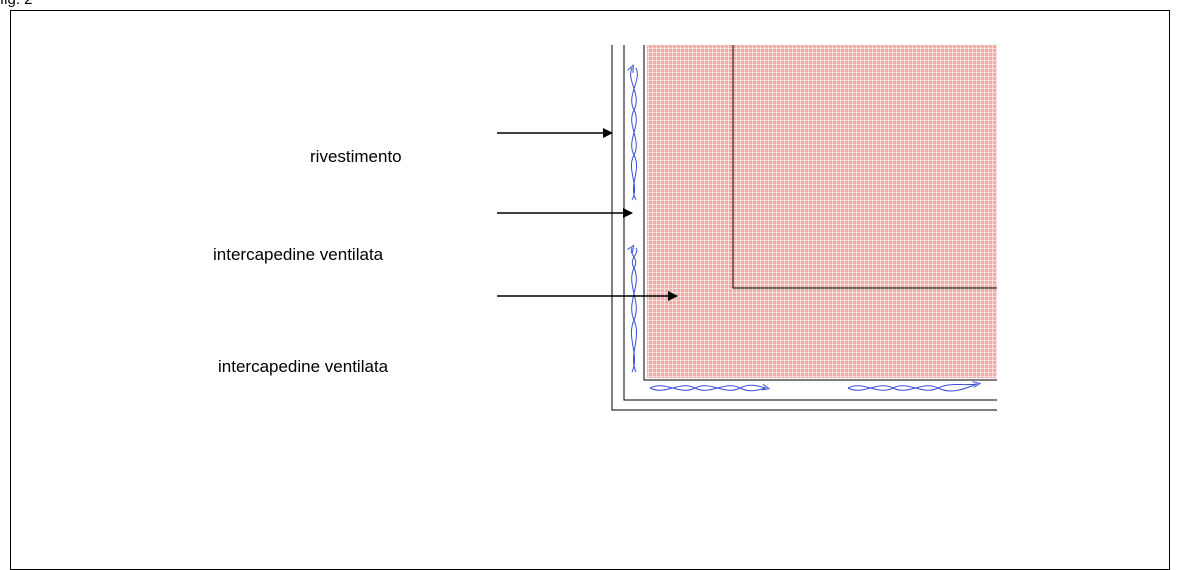 This screenshot has height=570, width=1180. What do you see at coordinates (303, 366) in the screenshot?
I see `label-intercapedine-ventilata-2: intercapedine ventilata` at bounding box center [303, 366].